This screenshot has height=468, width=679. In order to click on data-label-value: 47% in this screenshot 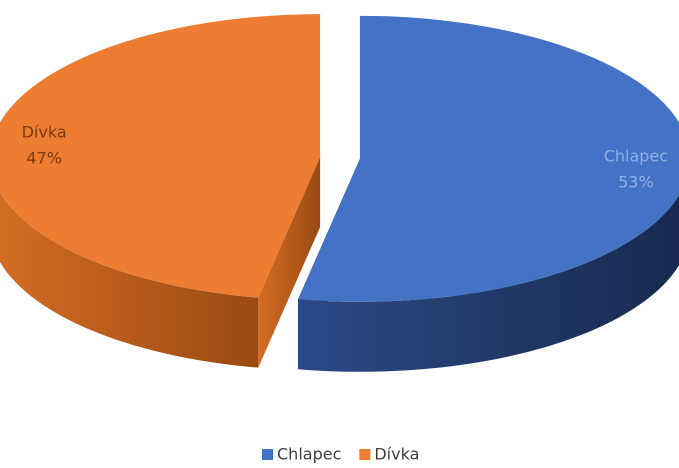, I will do `click(44, 157)`.